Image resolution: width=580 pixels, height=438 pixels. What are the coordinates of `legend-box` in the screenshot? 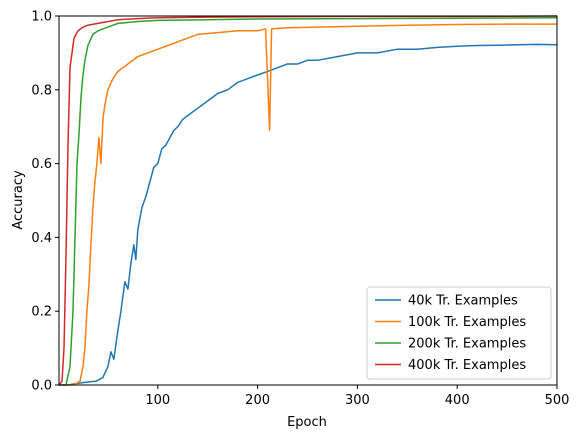 It's located at (459, 333).